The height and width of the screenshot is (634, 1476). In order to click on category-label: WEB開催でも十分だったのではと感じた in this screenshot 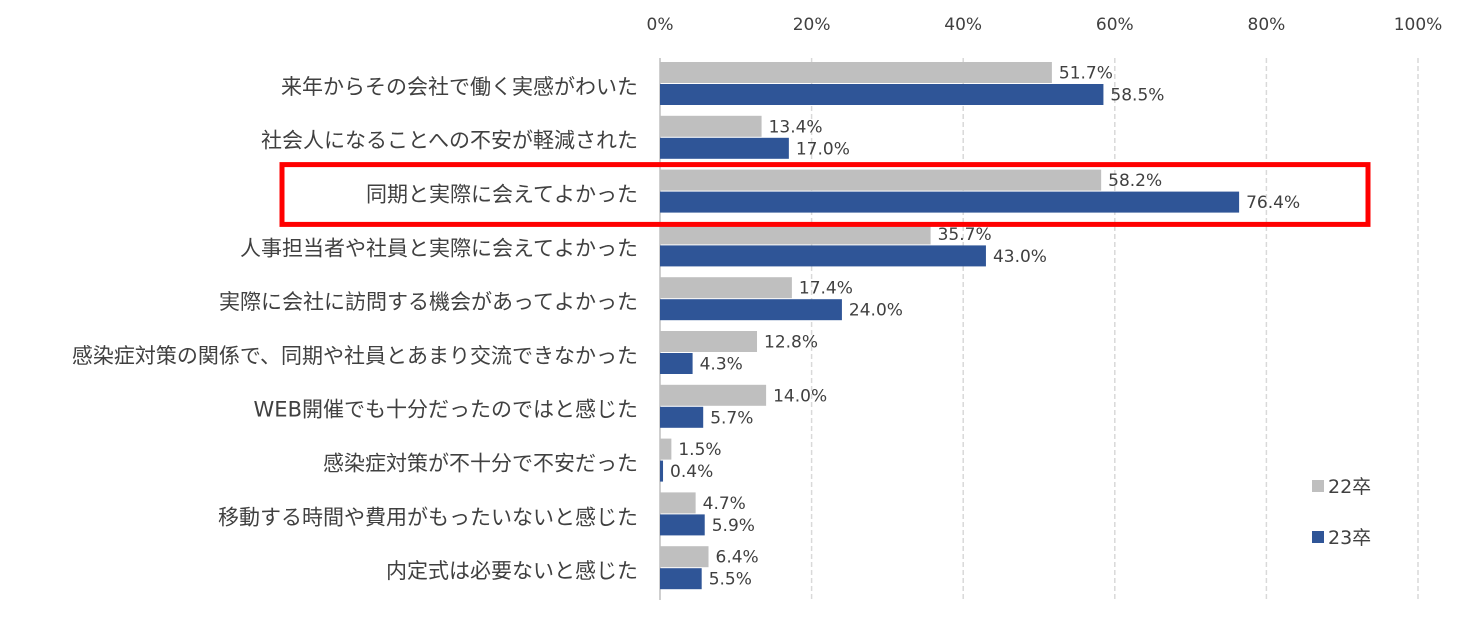, I will do `click(446, 410)`.